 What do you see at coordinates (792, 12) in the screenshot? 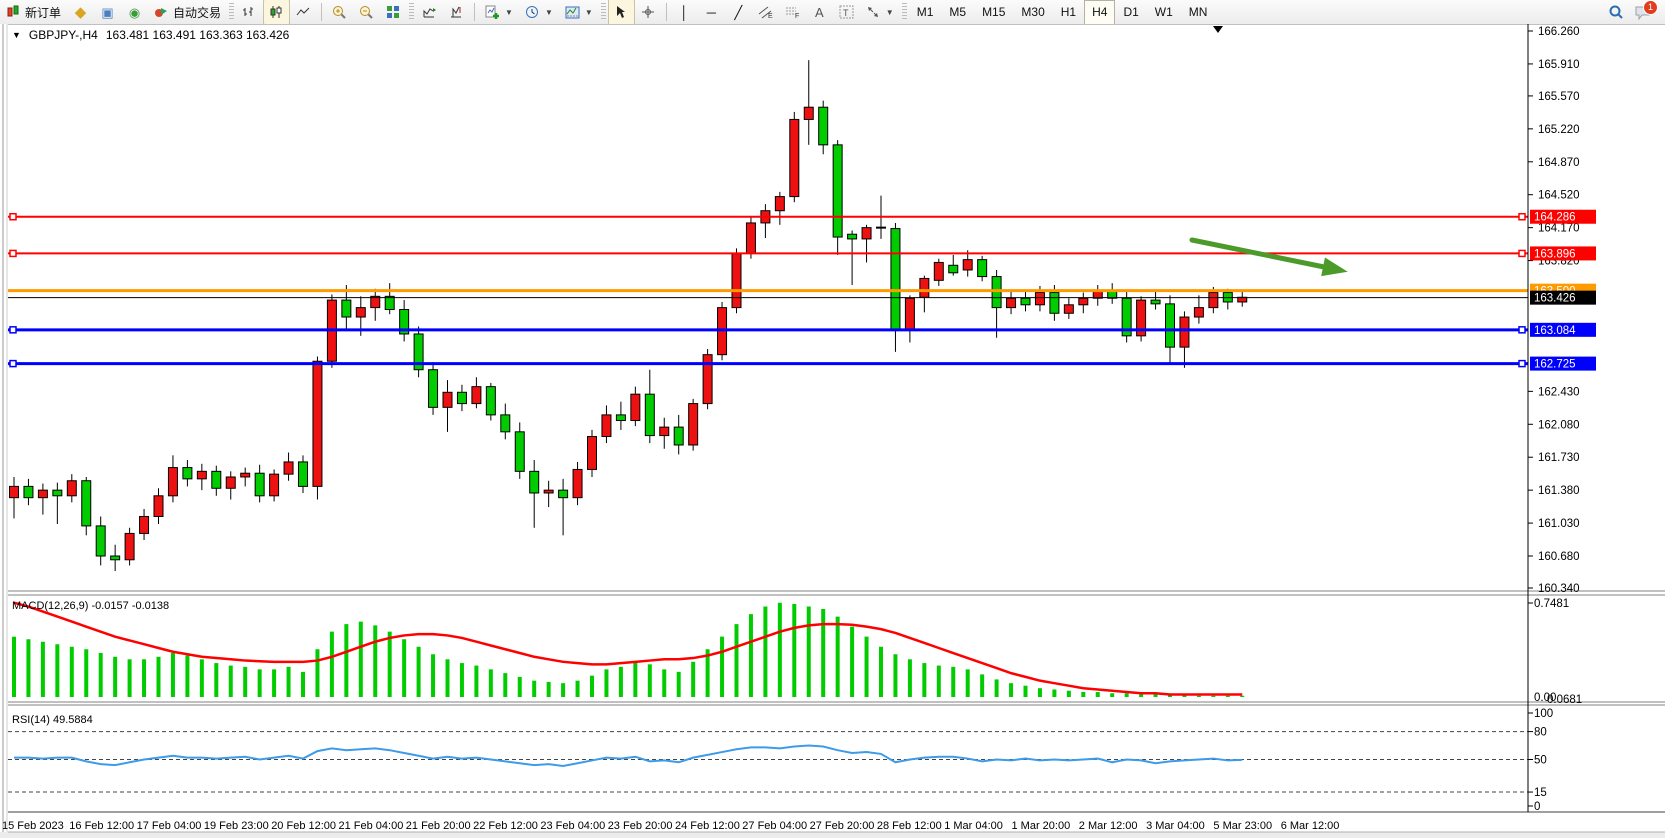
I see `fibonacci-tool-button: F` at bounding box center [792, 12].